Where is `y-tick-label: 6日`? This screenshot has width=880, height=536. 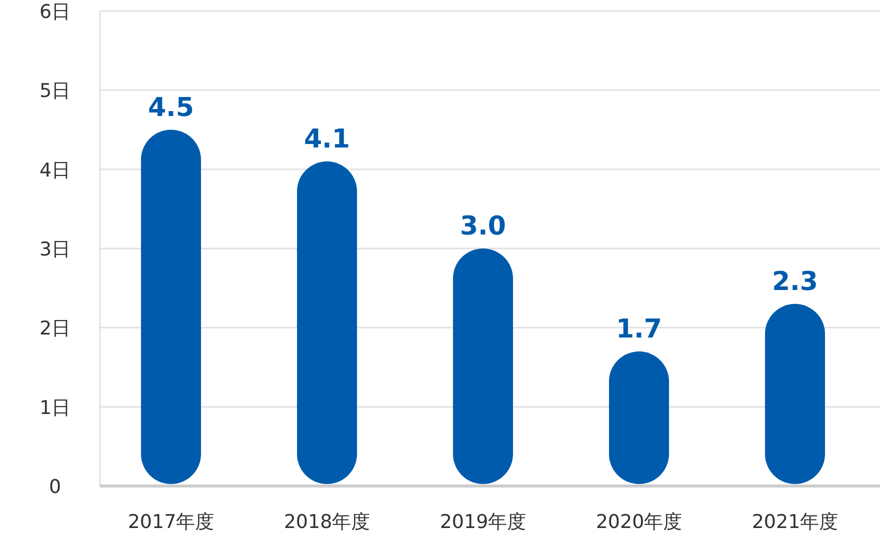
y-tick-label: 6日 is located at coordinates (55, 12).